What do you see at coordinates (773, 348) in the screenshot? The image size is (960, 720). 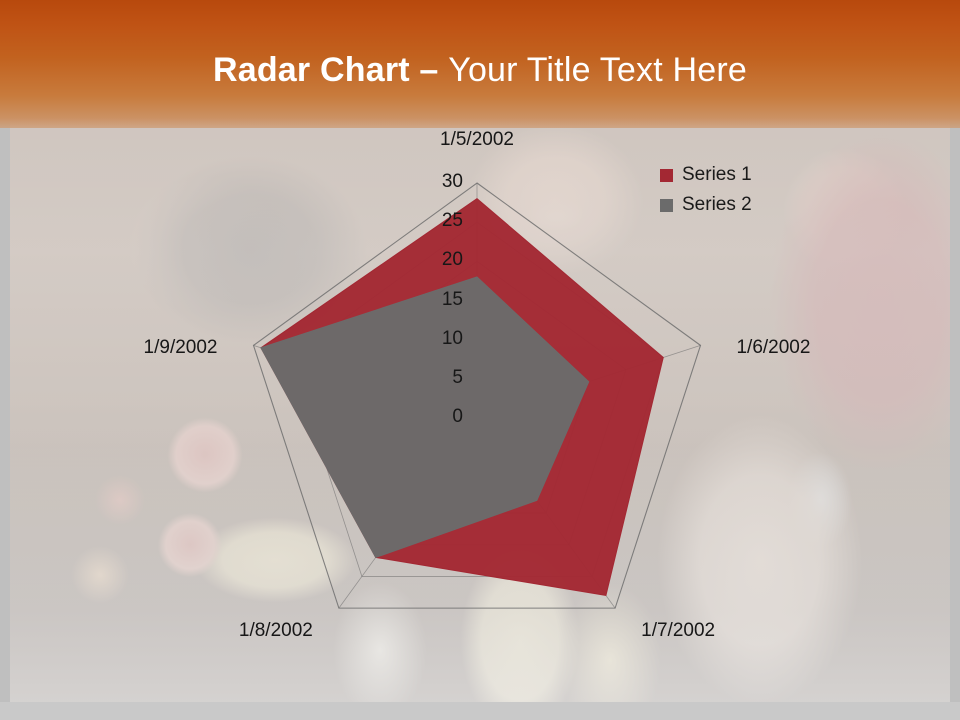 I see `radar-category-label: 1/6/2002` at bounding box center [773, 348].